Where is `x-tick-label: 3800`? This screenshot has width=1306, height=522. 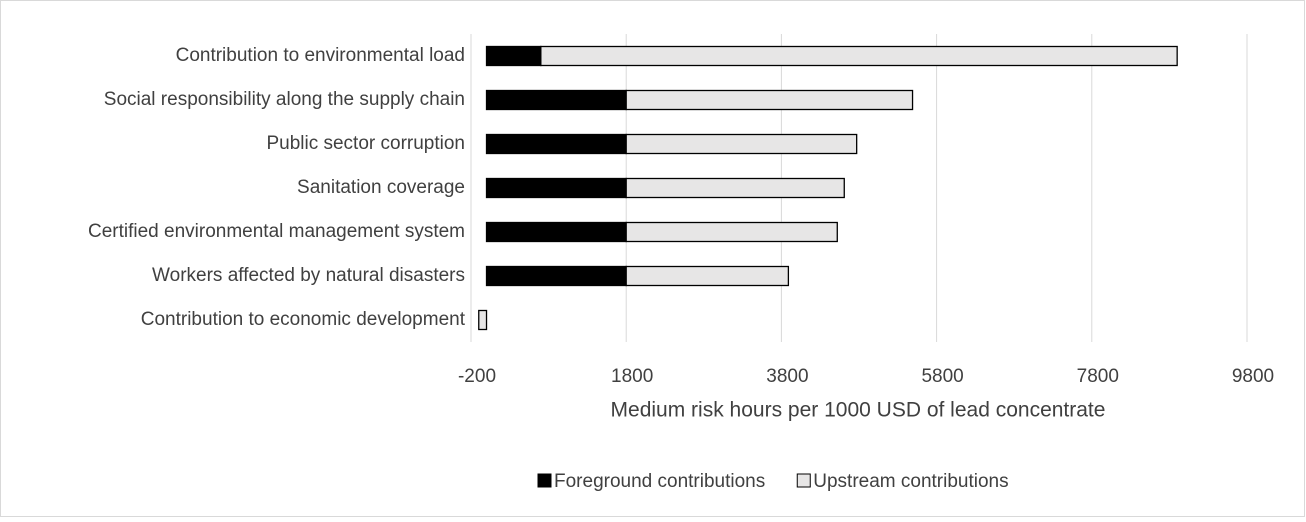
x-tick-label: 3800 is located at coordinates (787, 376).